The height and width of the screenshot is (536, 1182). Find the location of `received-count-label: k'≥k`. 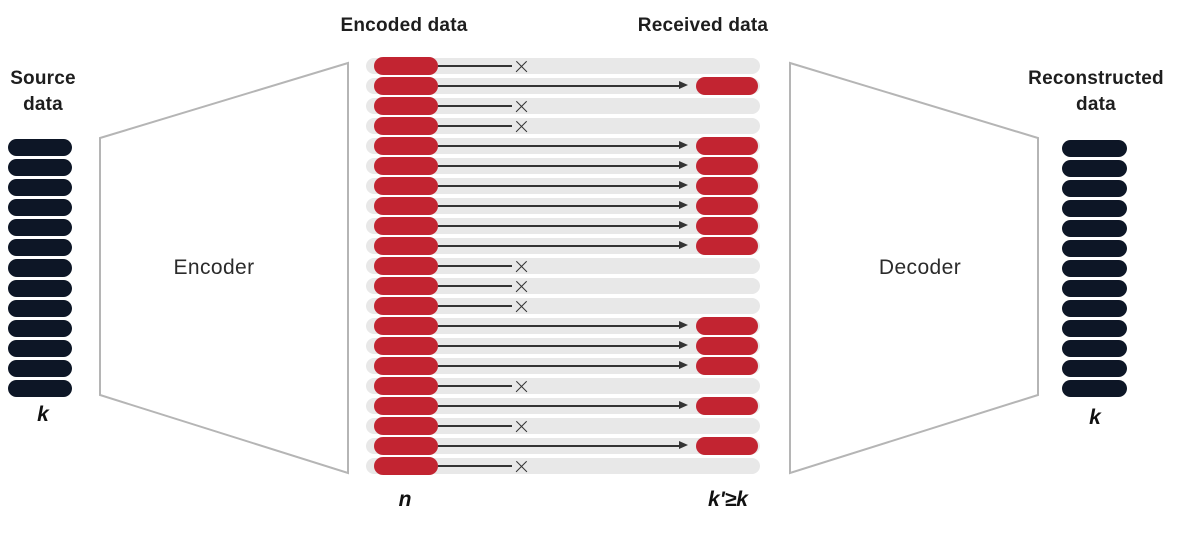

received-count-label: k'≥k is located at coordinates (728, 499).